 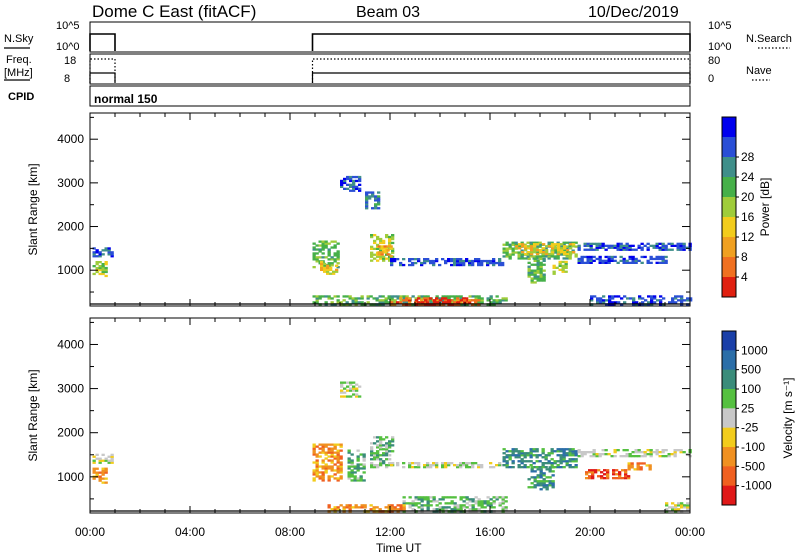 What do you see at coordinates (759, 71) in the screenshot?
I see `nave-label: Nave` at bounding box center [759, 71].